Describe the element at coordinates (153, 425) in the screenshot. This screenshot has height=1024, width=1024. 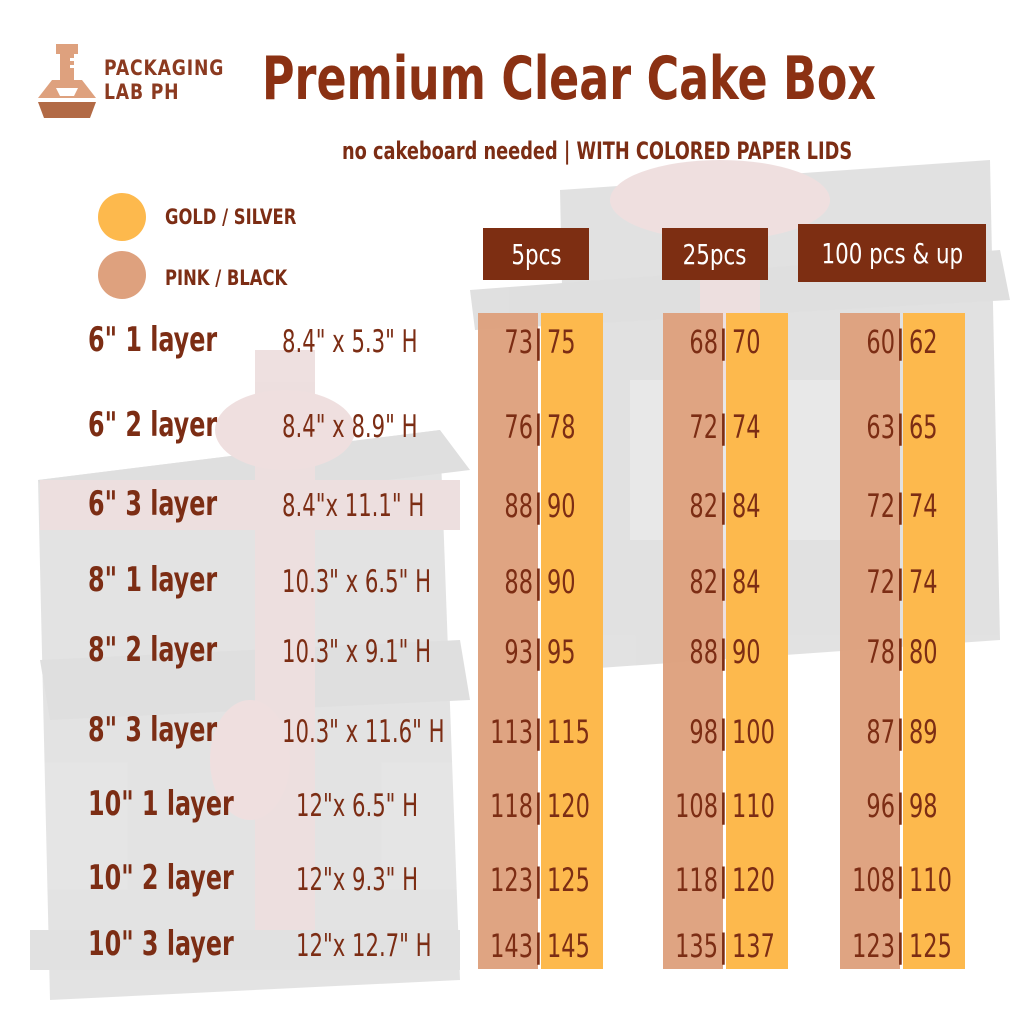
I see `row-size-label: 6" 2 layer` at that location.